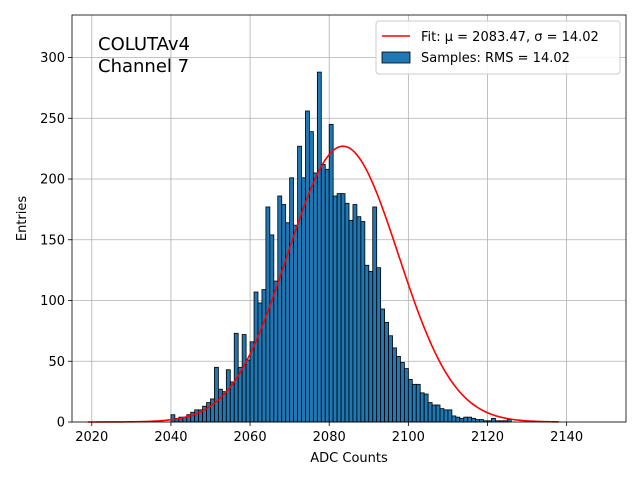  Describe the element at coordinates (408, 437) in the screenshot. I see `x-tick-label: 2100` at that location.